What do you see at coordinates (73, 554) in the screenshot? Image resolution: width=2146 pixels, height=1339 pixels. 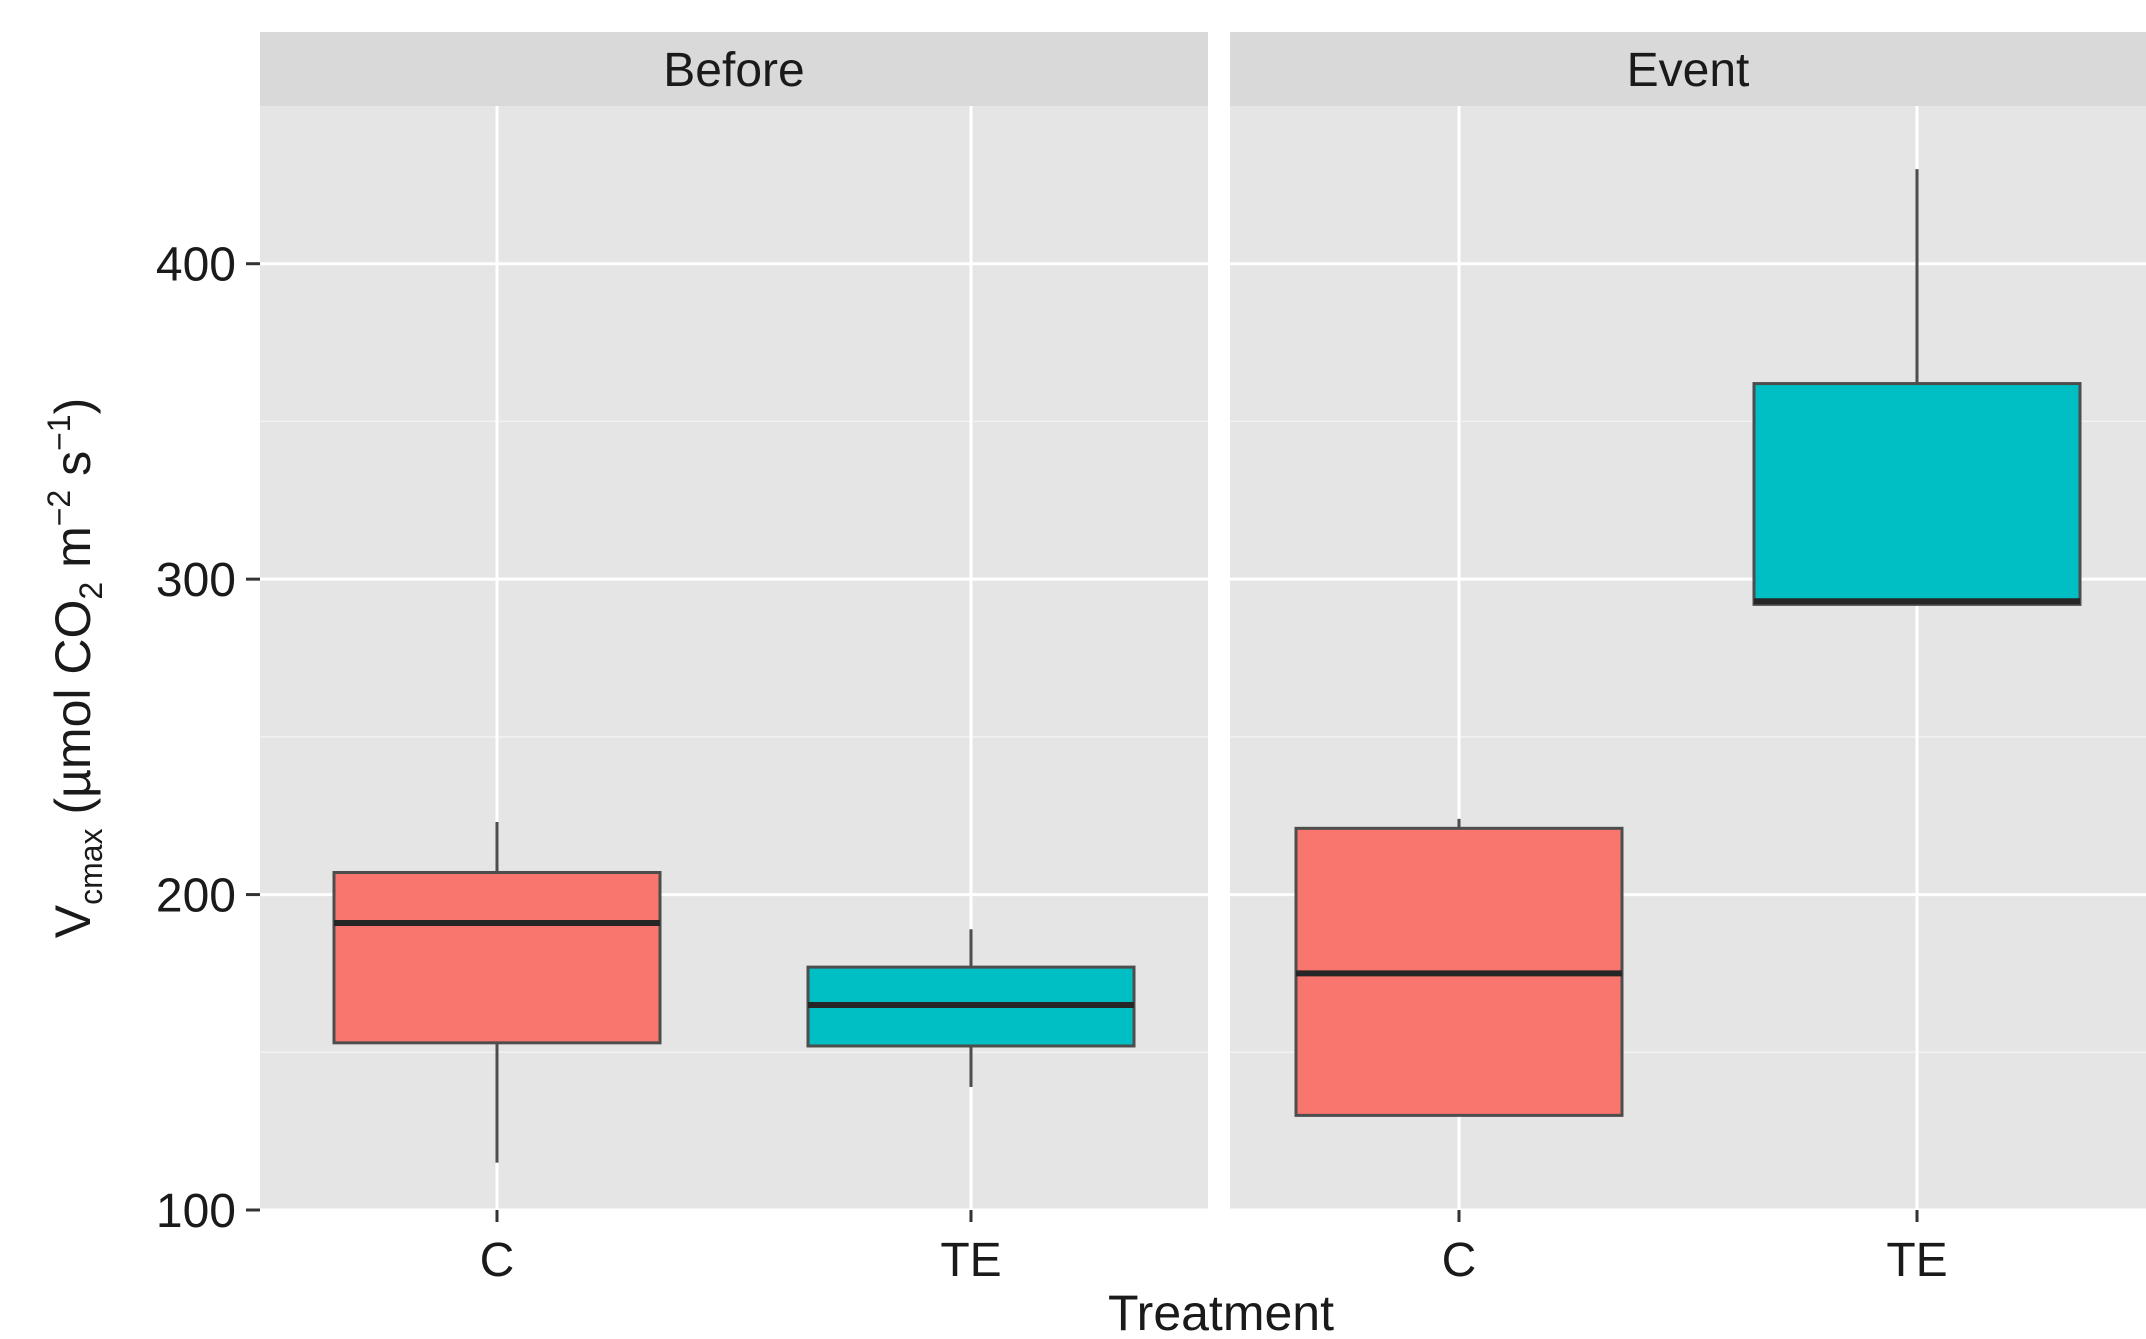 I see `y-title-mid: m` at bounding box center [73, 554].